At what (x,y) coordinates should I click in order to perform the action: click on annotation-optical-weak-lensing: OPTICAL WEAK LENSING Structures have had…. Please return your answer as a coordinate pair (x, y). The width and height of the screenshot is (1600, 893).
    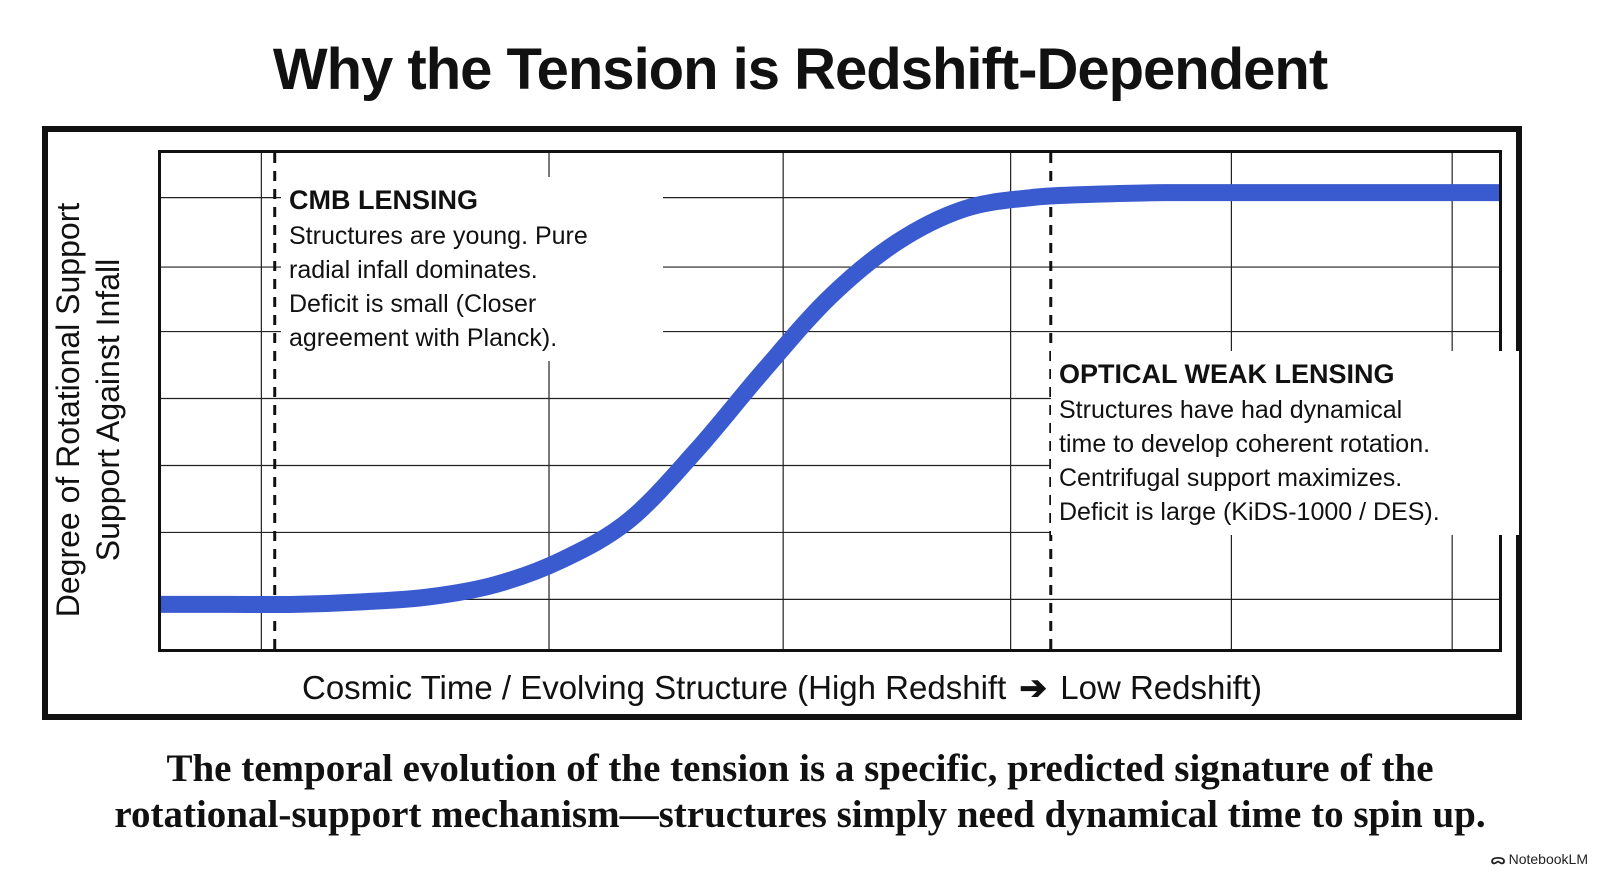
    Looking at the image, I should click on (1285, 443).